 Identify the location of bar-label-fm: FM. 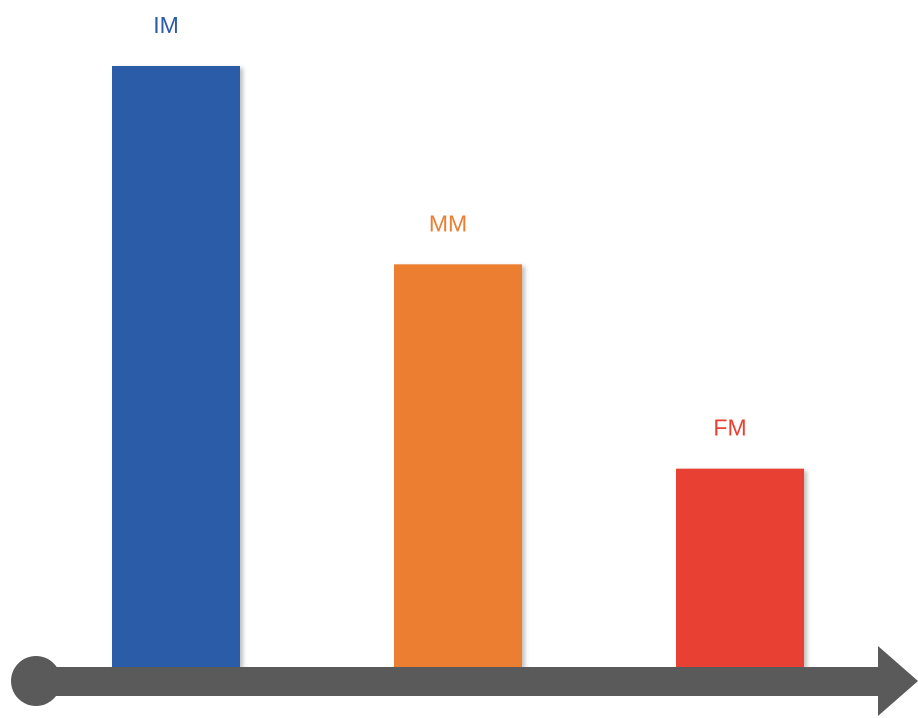
(729, 428).